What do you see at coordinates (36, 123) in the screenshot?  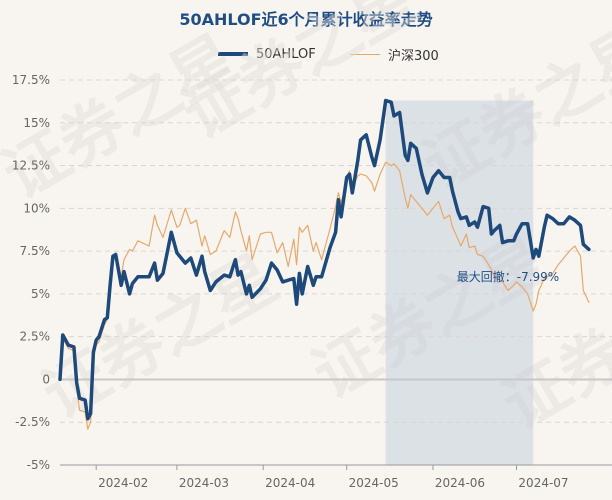 I see `y-tick-label: 15%` at bounding box center [36, 123].